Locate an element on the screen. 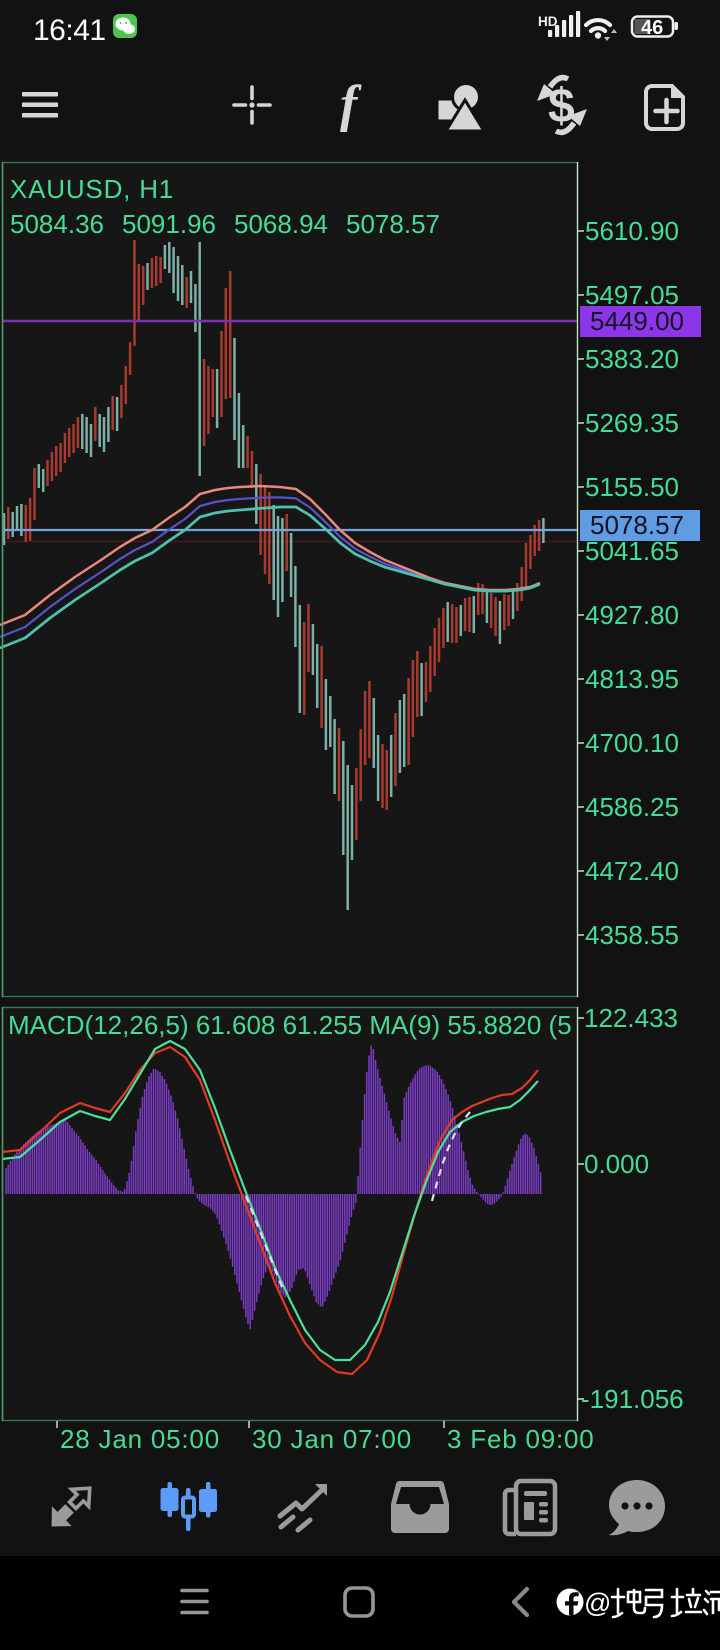  svg-text: 4813.95 is located at coordinates (632, 679).